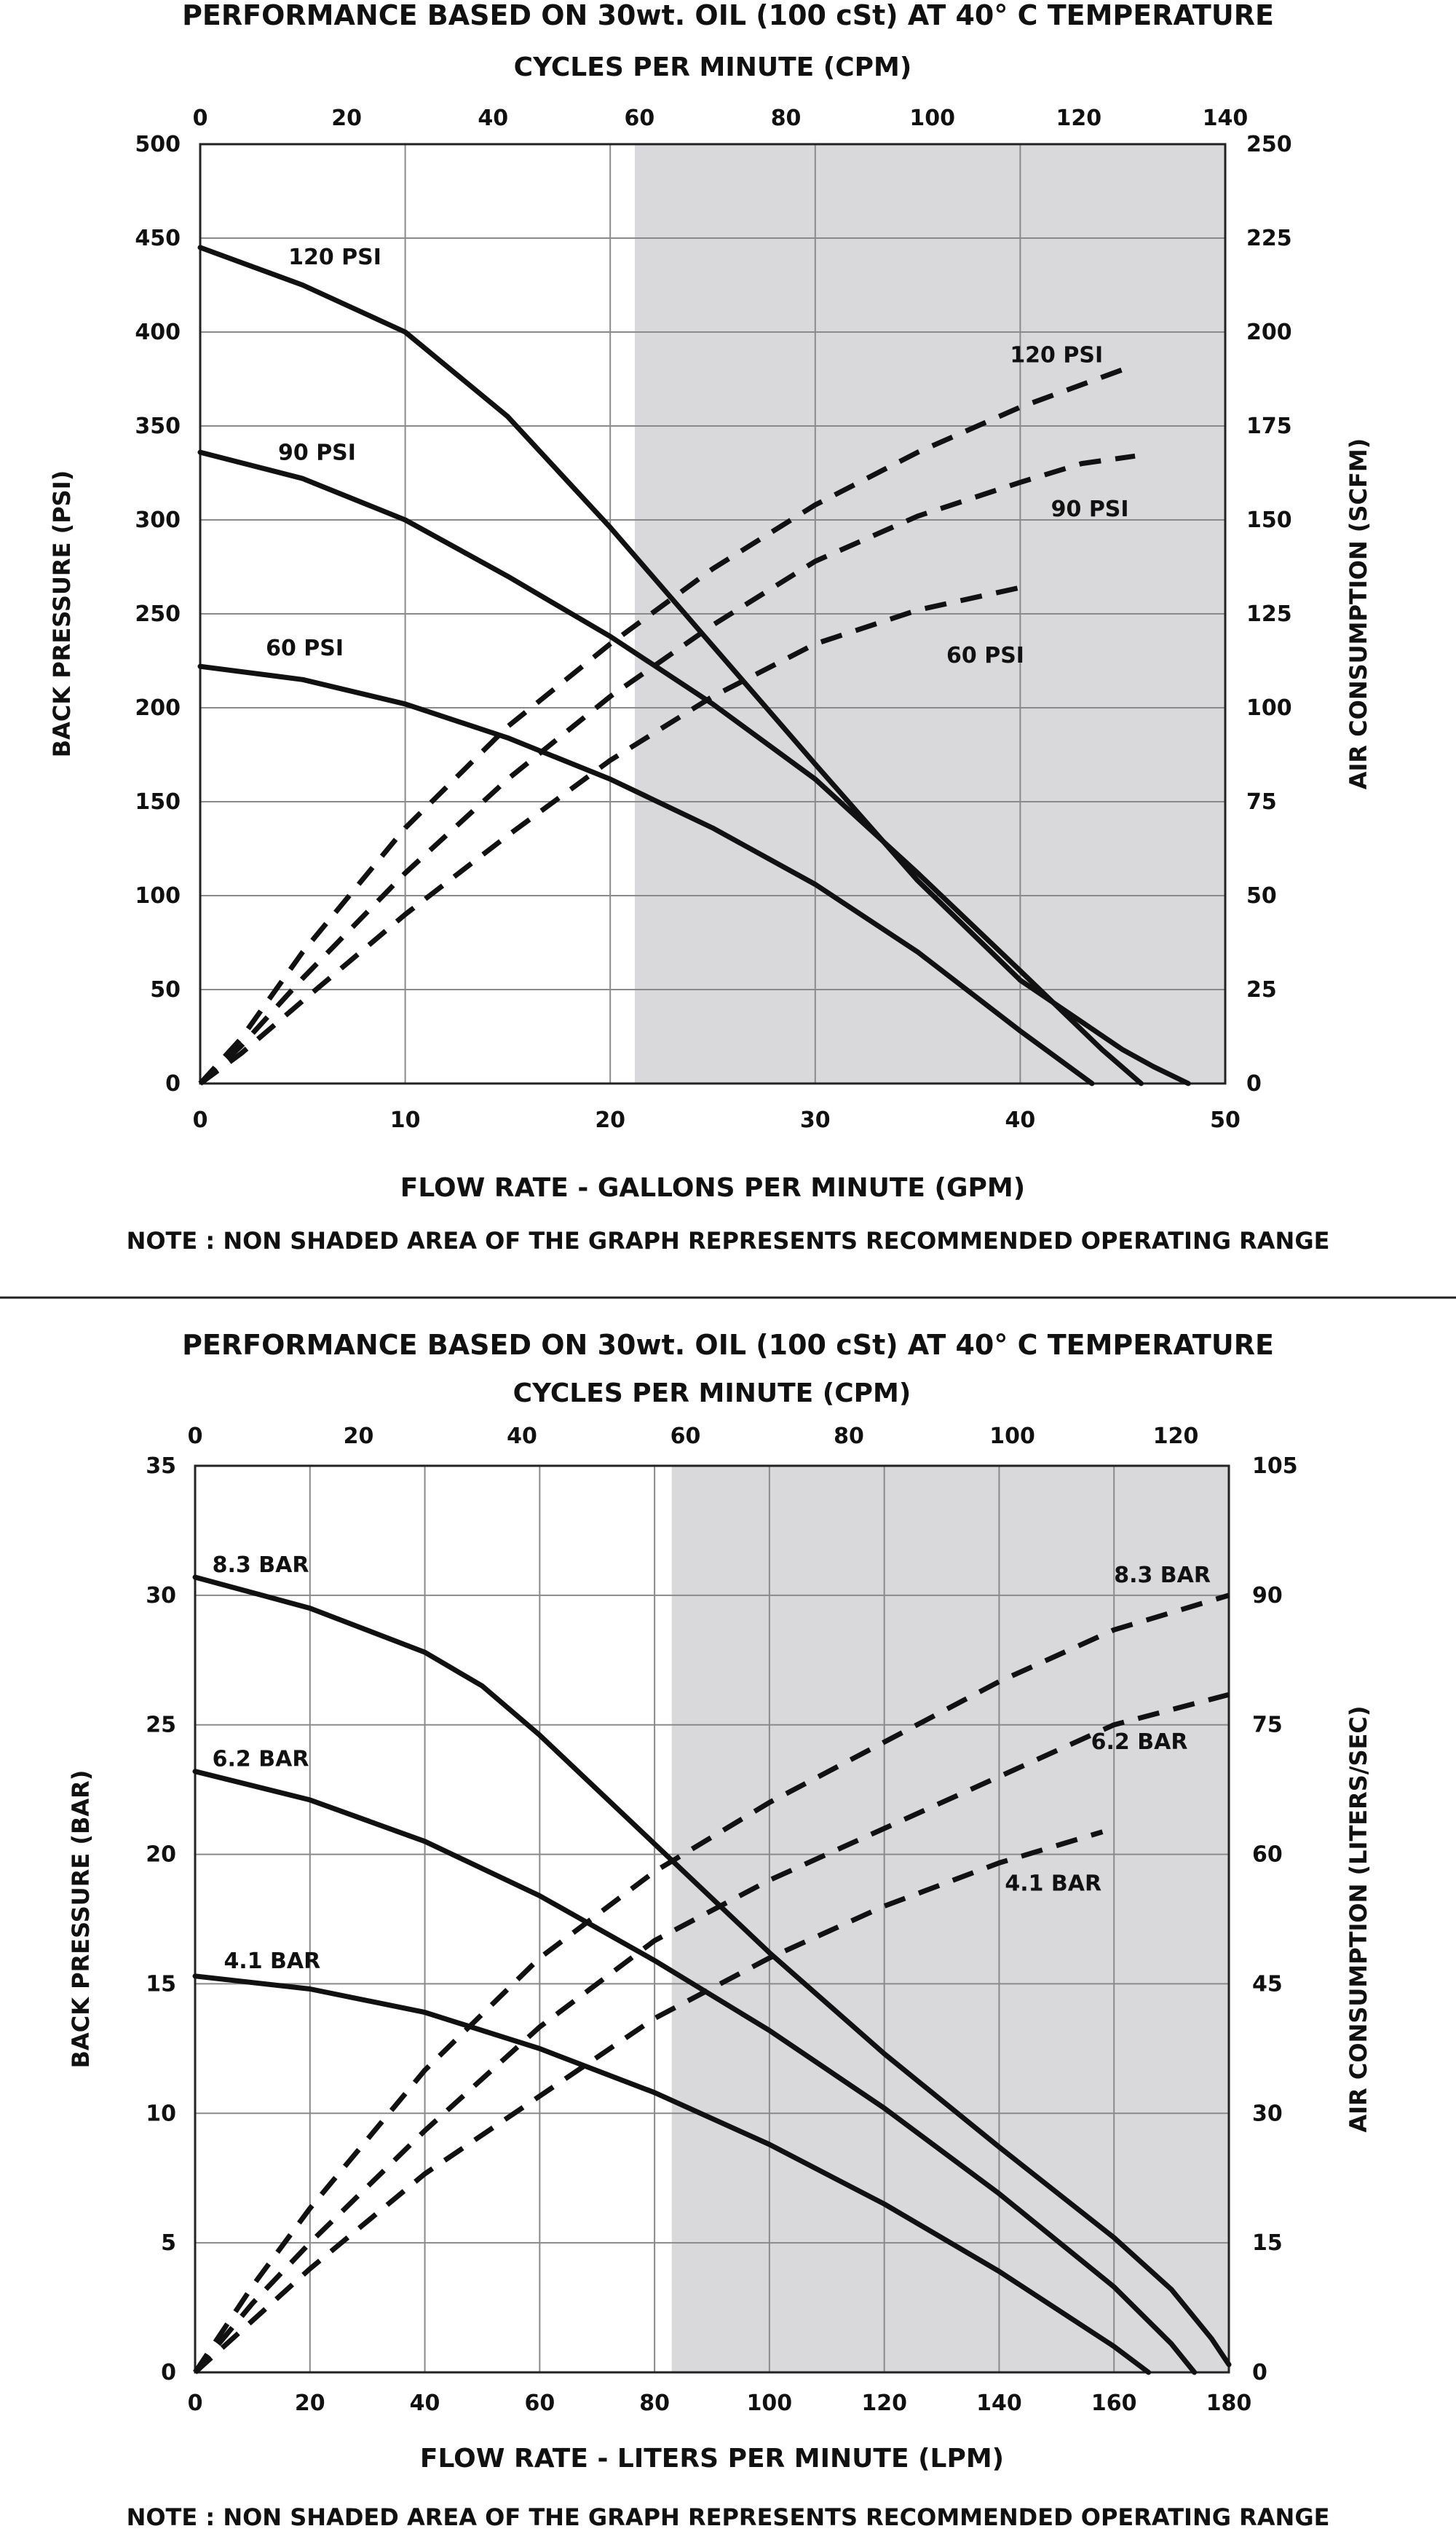  Describe the element at coordinates (1275, 1466) in the screenshot. I see `y2-tick-label: 105` at that location.